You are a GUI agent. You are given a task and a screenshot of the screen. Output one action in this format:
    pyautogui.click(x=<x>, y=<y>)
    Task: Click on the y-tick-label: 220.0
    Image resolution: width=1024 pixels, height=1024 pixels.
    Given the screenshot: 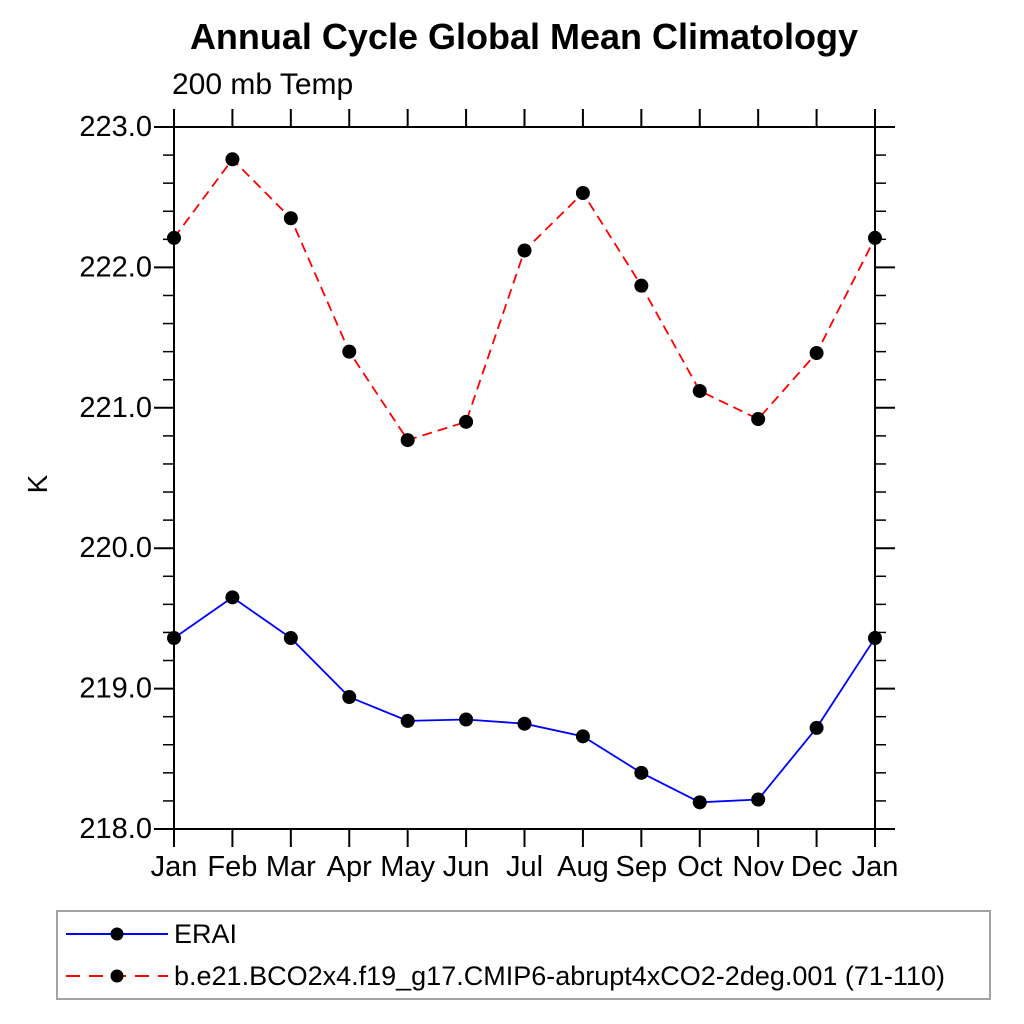 What is the action you would take?
    pyautogui.click(x=115, y=548)
    